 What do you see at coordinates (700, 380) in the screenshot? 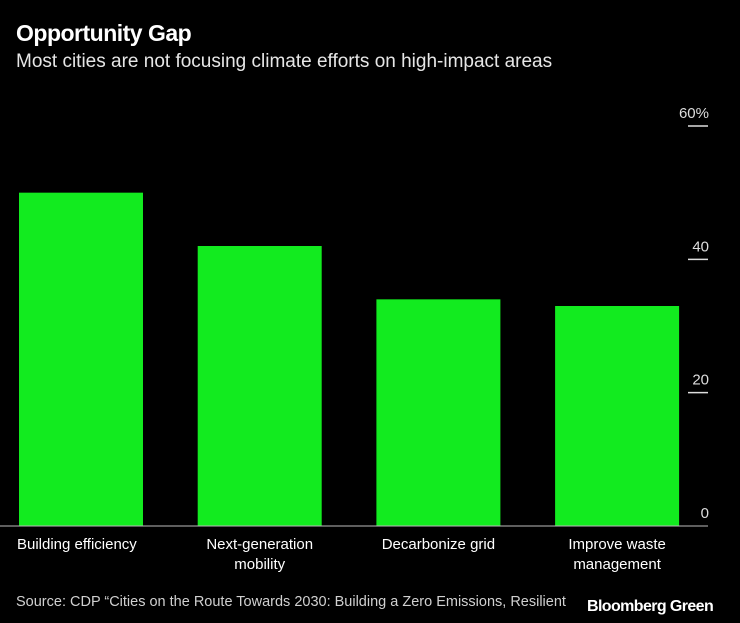
I see `y-tick-label: 20` at bounding box center [700, 380].